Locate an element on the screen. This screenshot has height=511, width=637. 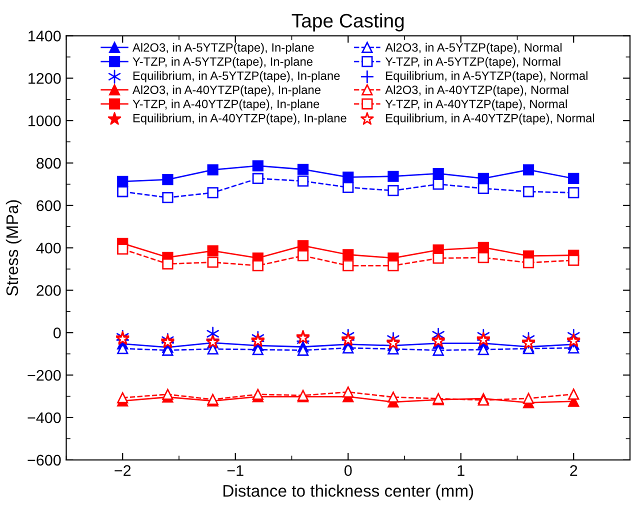
legend-label: Al2O3, in A-5YTZP(tape), Normal is located at coordinates (473, 48).